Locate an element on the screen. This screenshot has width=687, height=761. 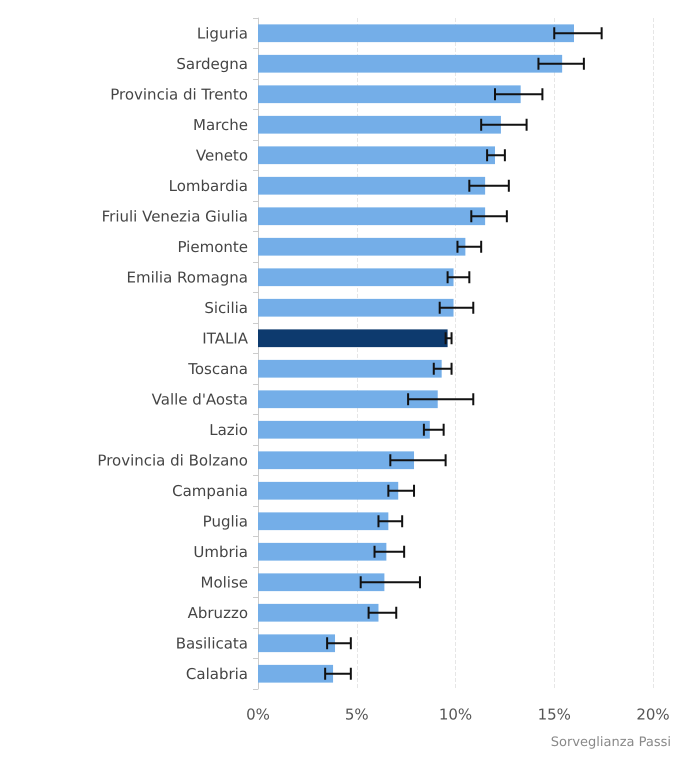
y-tick-label: Veneto is located at coordinates (222, 155).